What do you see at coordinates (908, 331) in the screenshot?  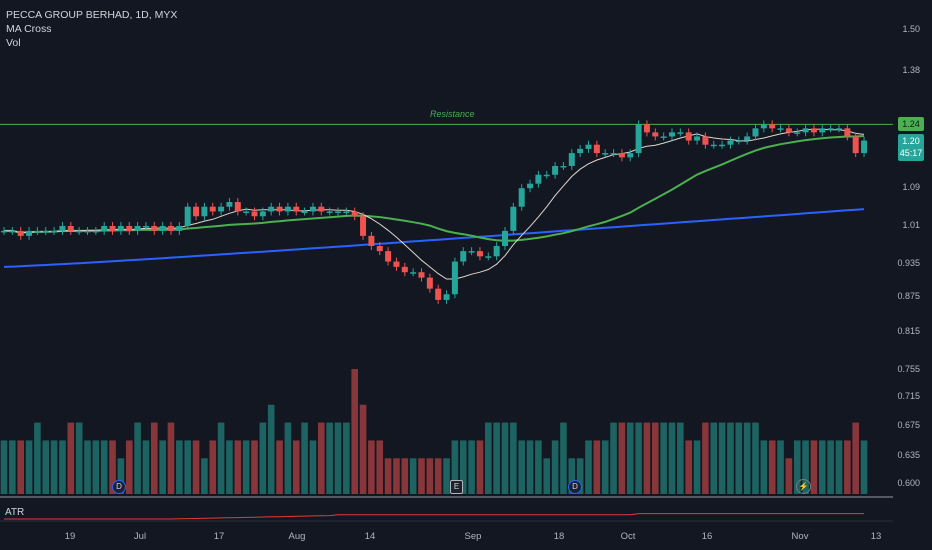 I see `y-tick-label: 0.815` at bounding box center [908, 331].